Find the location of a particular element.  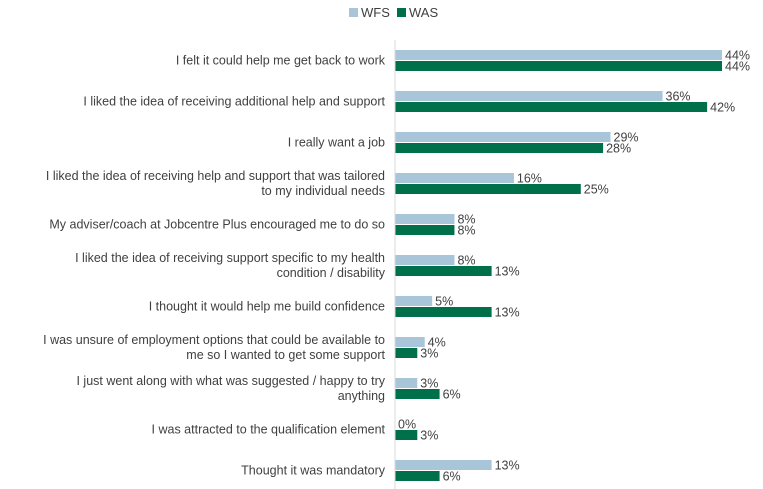

legend-swatch-wfs is located at coordinates (353, 12).